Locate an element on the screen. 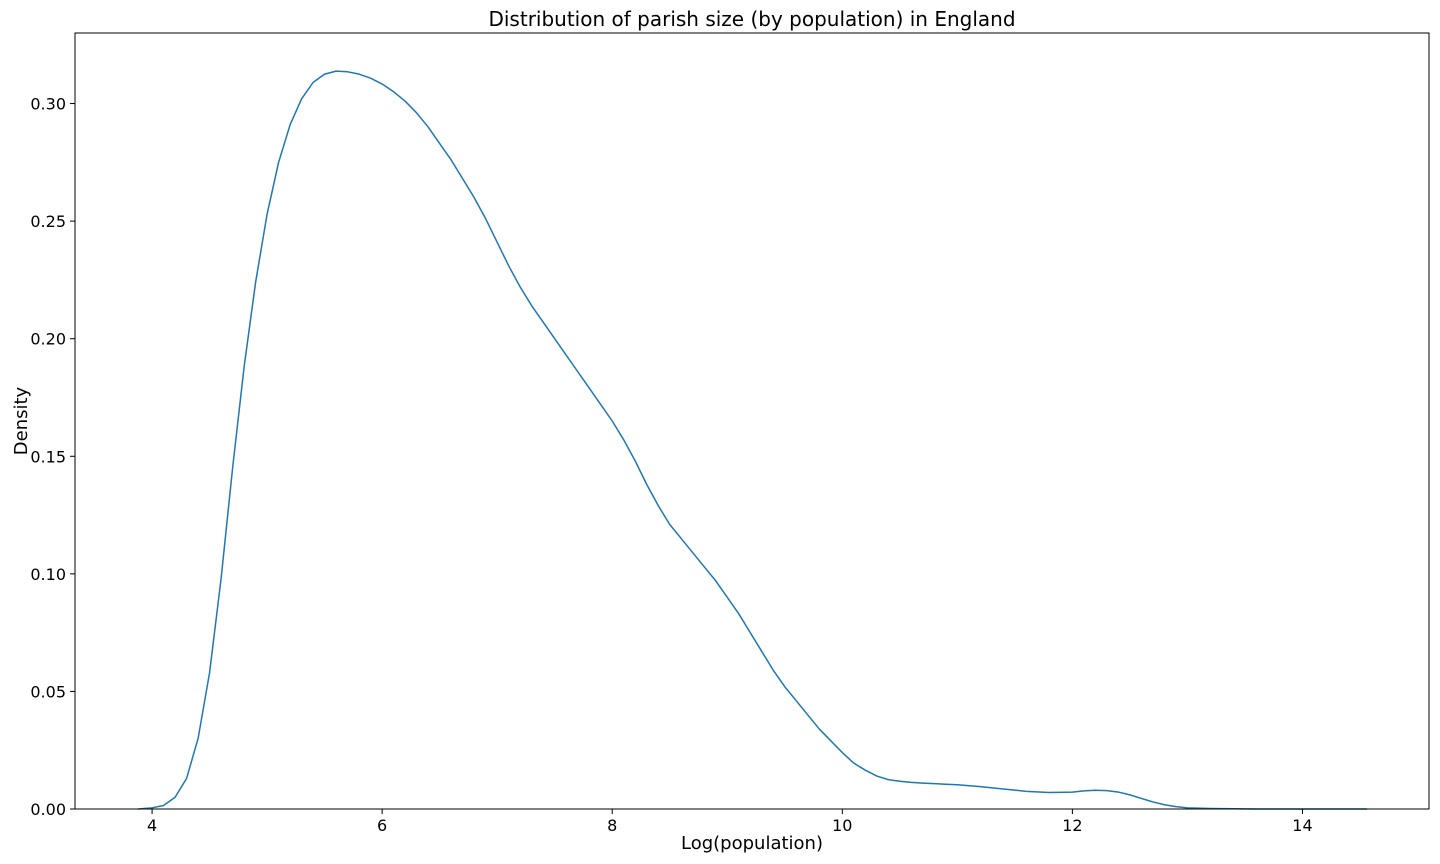  x-axis-title: Log(population) is located at coordinates (752, 843).